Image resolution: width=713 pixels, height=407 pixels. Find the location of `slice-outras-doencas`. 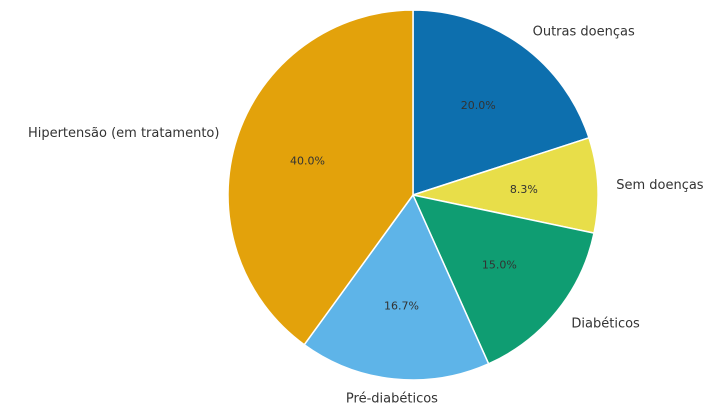

slice-outras-doencas is located at coordinates (501, 103).